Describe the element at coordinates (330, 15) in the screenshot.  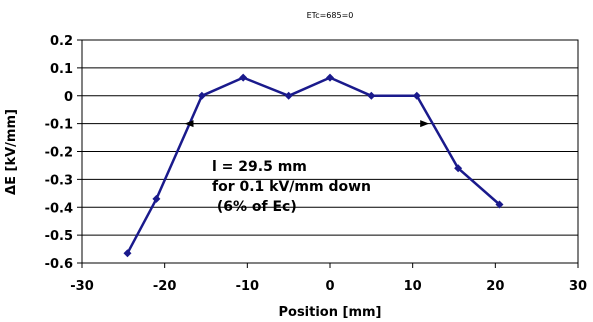
I see `chart-title: ETc=685=0` at that location.